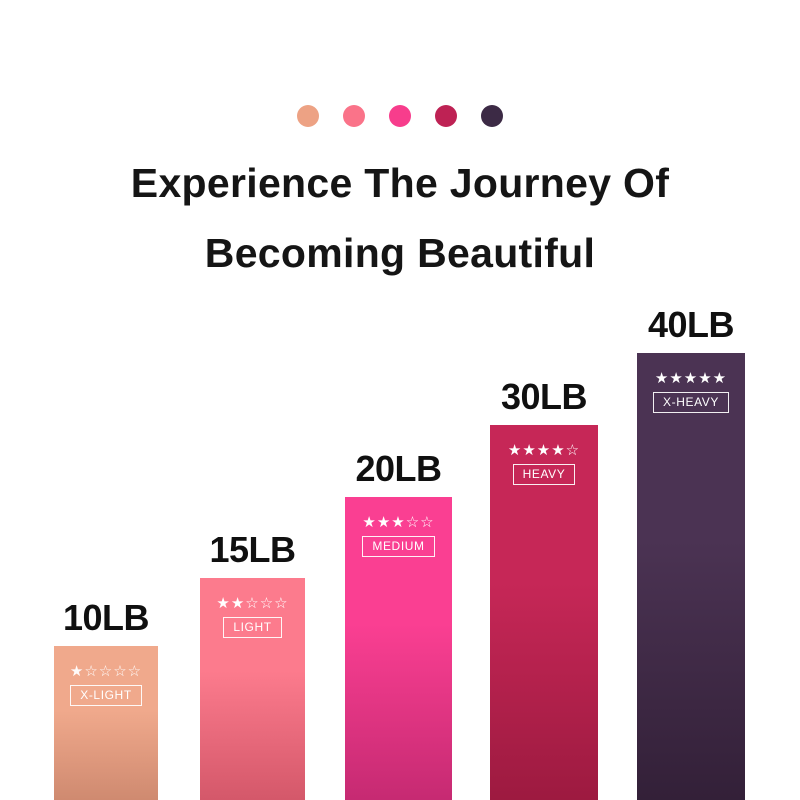  I want to click on star-rating-icon: ★★☆☆☆, so click(252, 603).